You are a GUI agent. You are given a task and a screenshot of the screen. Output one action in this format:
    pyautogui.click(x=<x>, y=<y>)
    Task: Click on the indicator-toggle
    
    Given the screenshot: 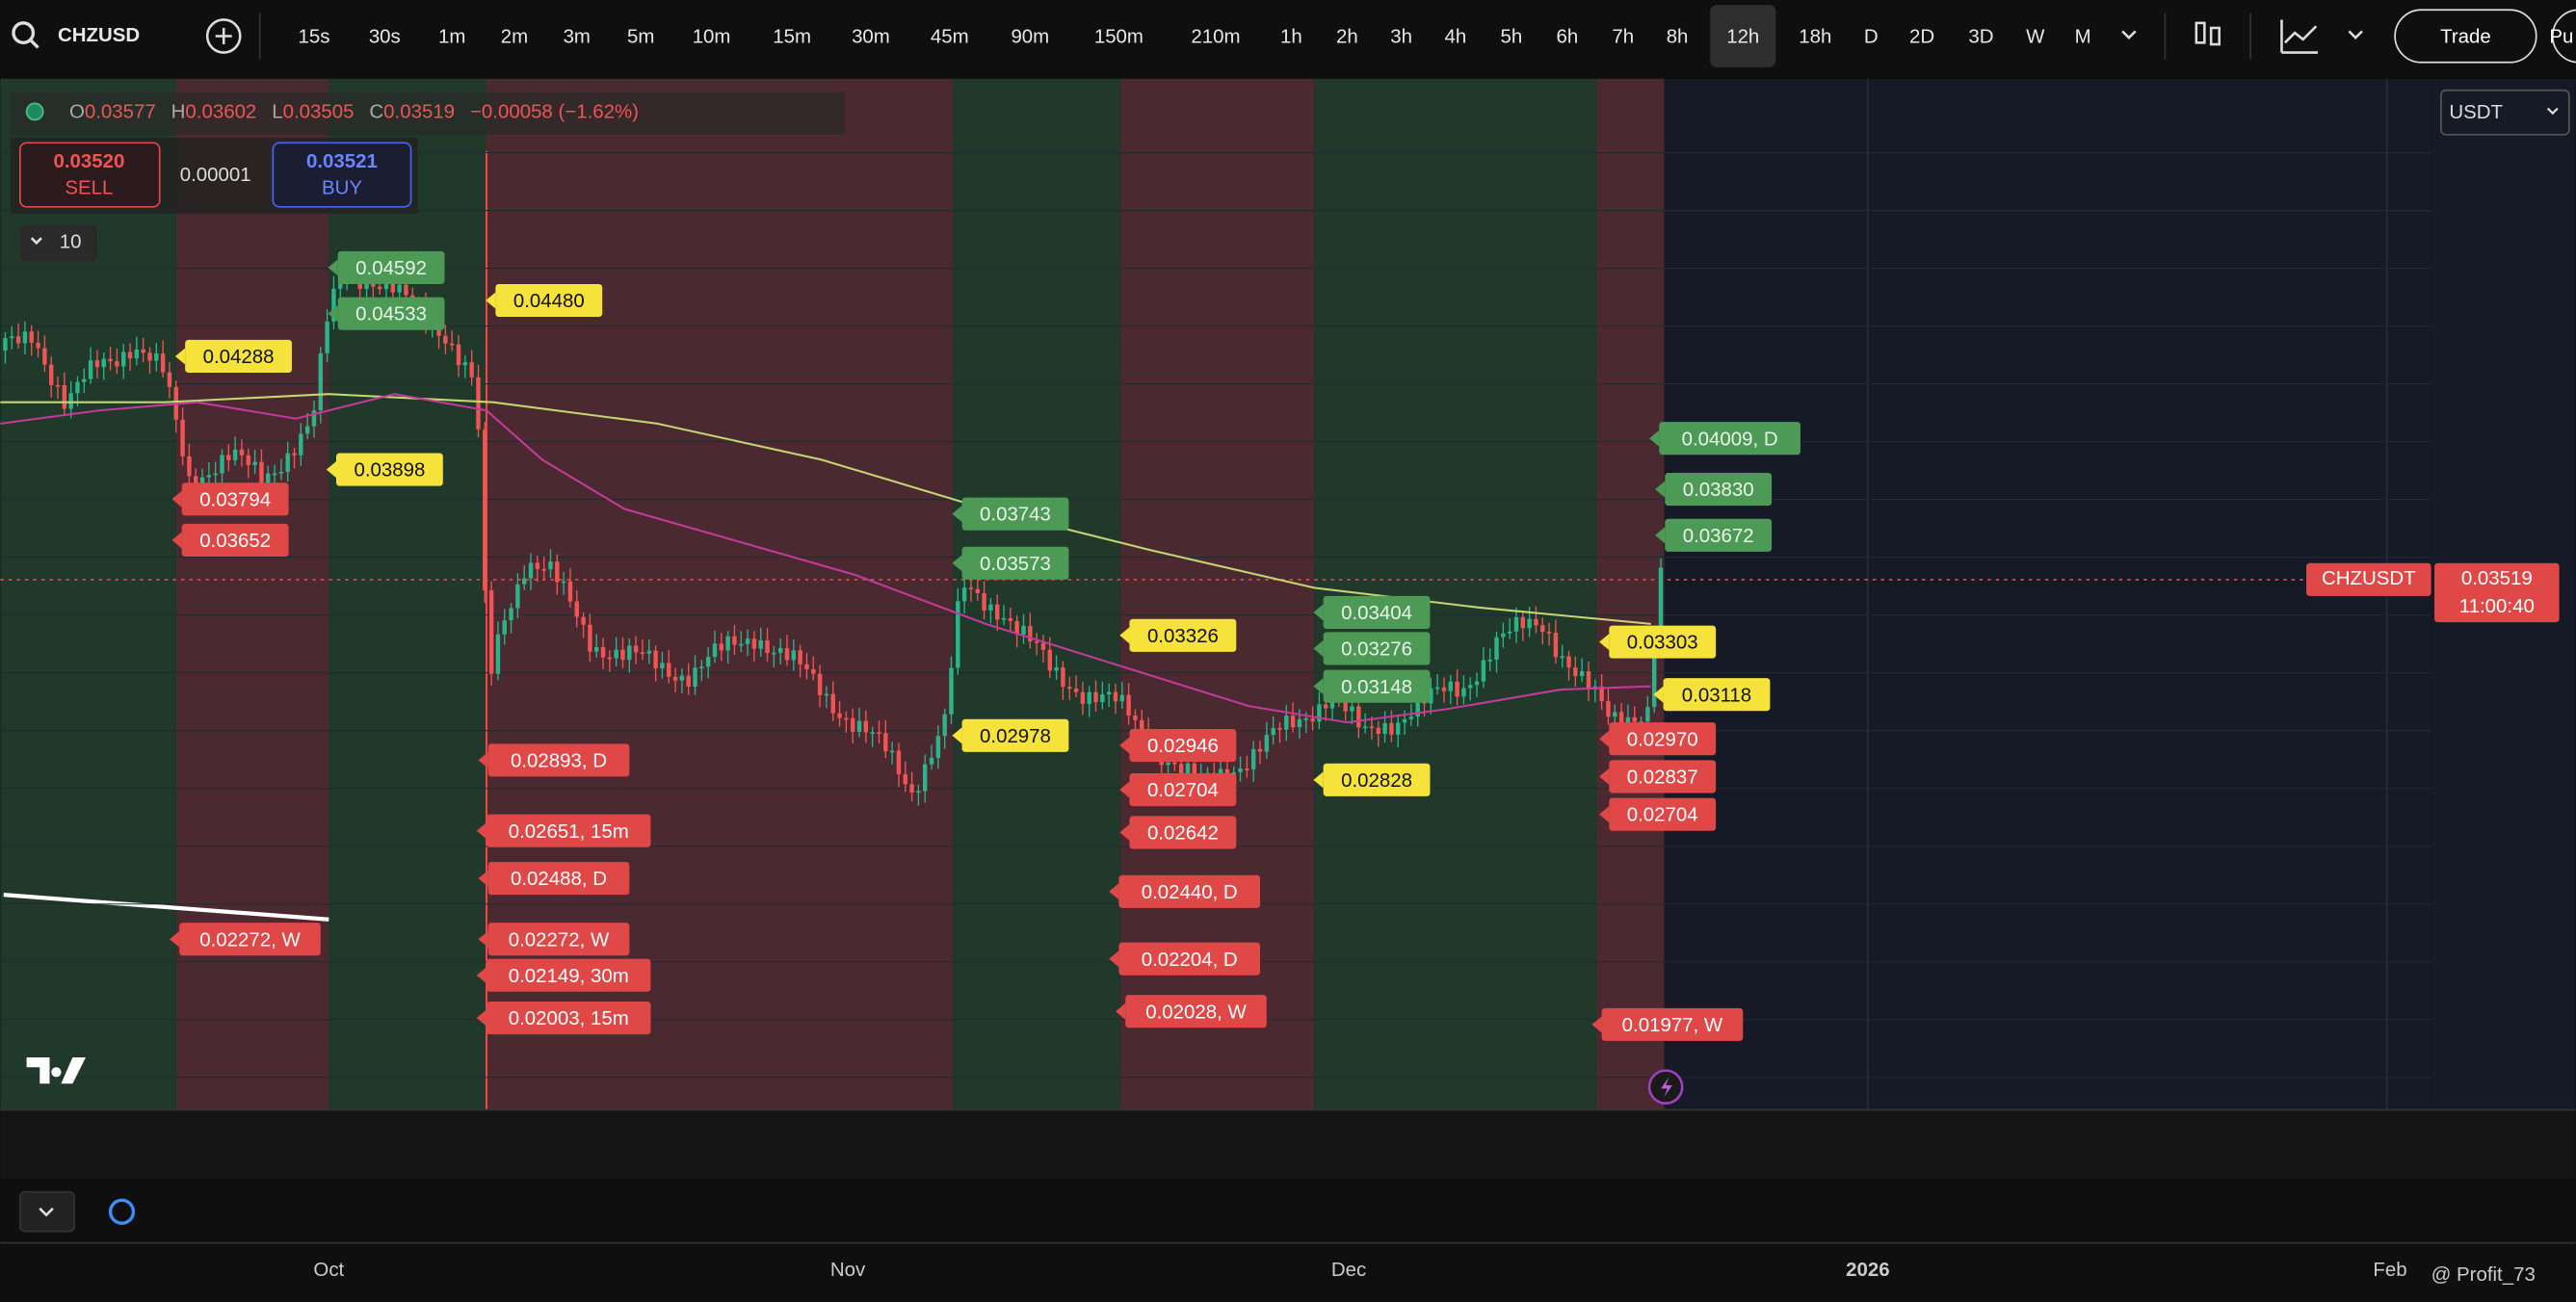 What is the action you would take?
    pyautogui.click(x=58, y=243)
    